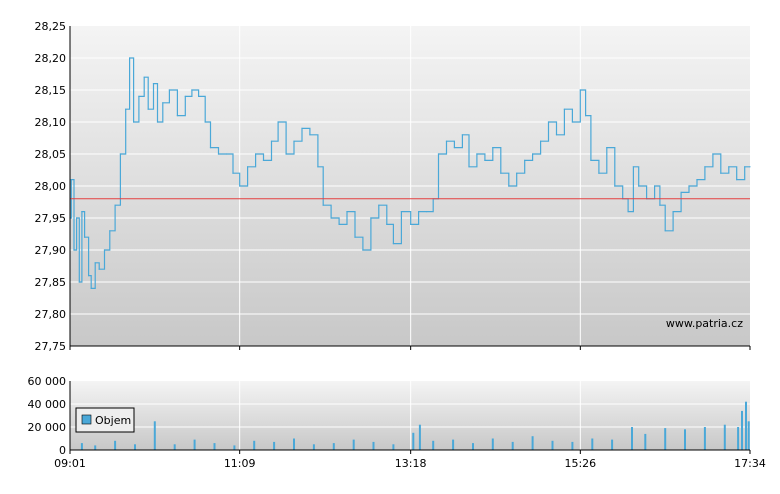 This screenshot has height=494, width=780. Describe the element at coordinates (410, 415) in the screenshot. I see `volume-plot-area` at that location.